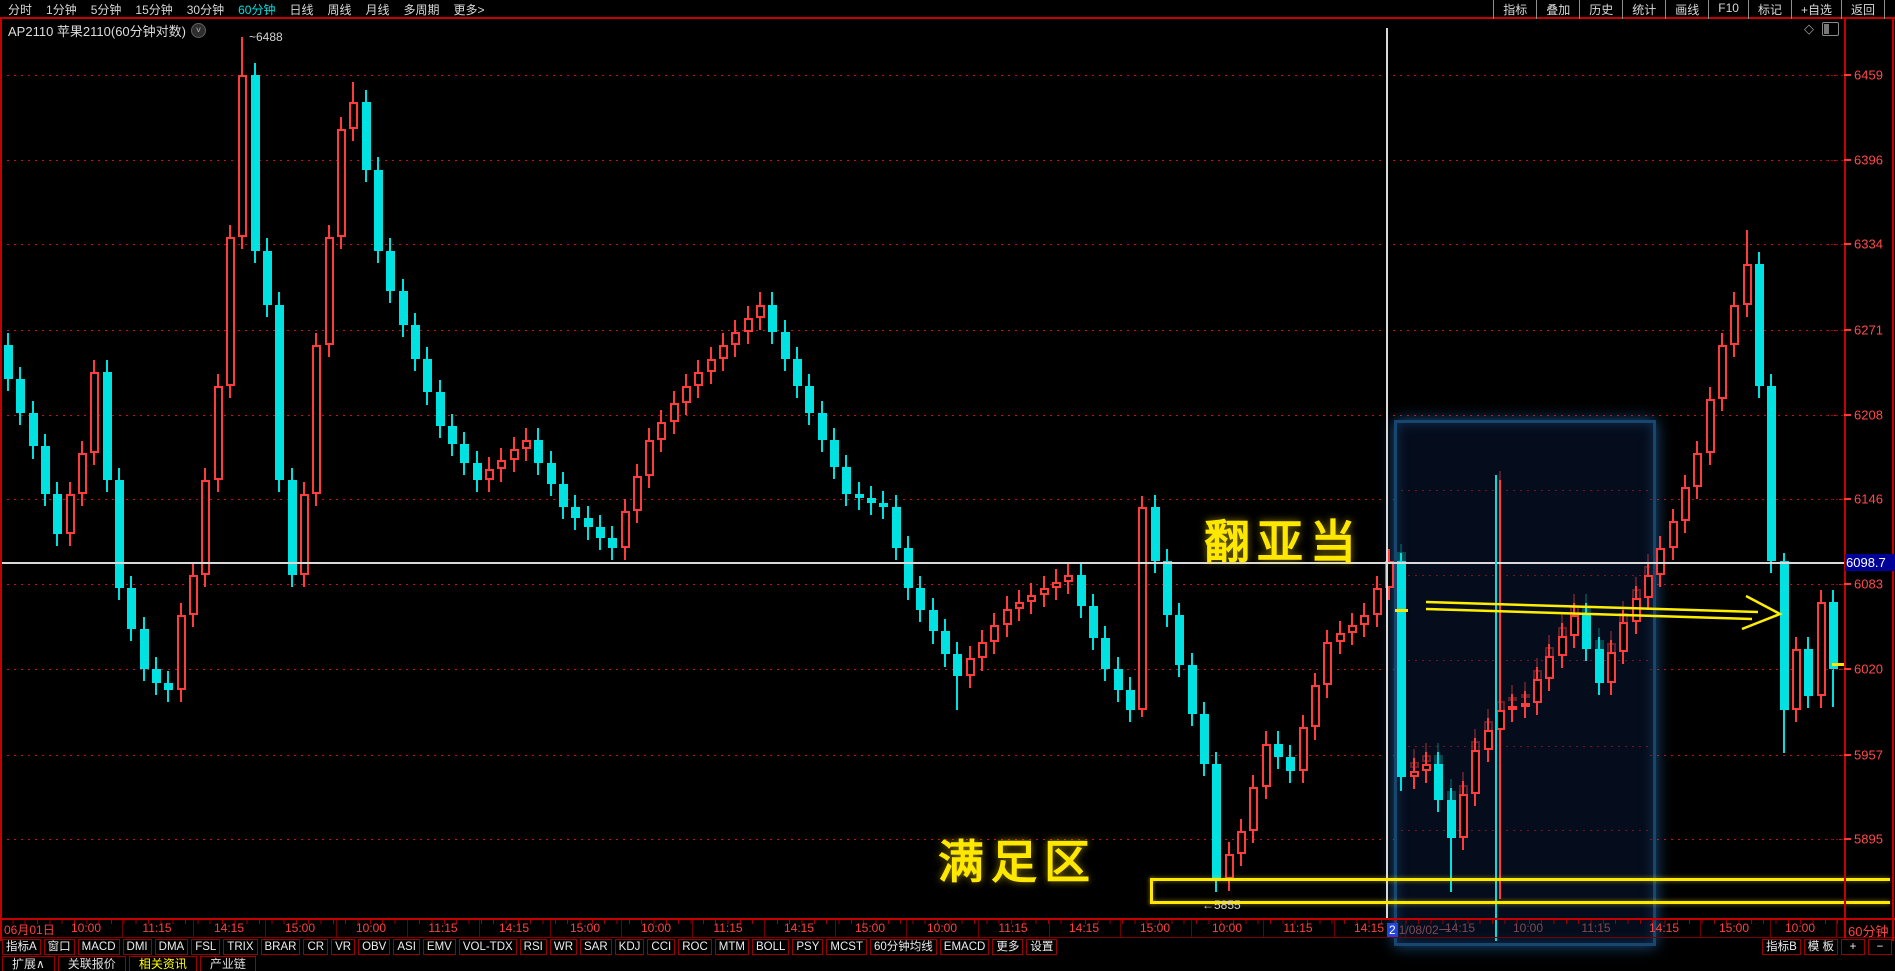 The width and height of the screenshot is (1895, 971). Describe the element at coordinates (964, 947) in the screenshot. I see `indicator-button: EMACD` at that location.